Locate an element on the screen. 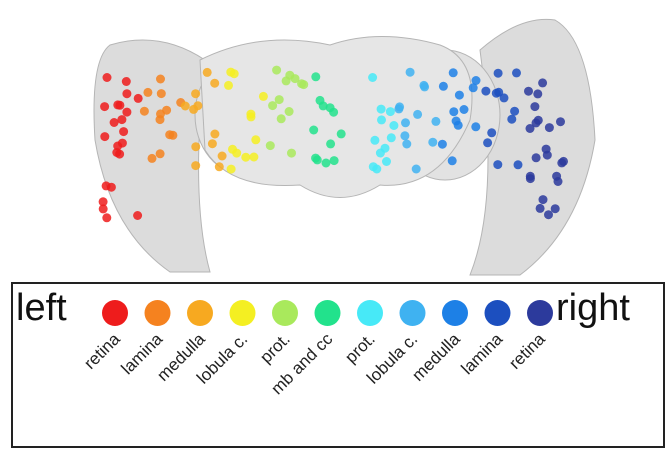  legend-right: right is located at coordinates (593, 308).